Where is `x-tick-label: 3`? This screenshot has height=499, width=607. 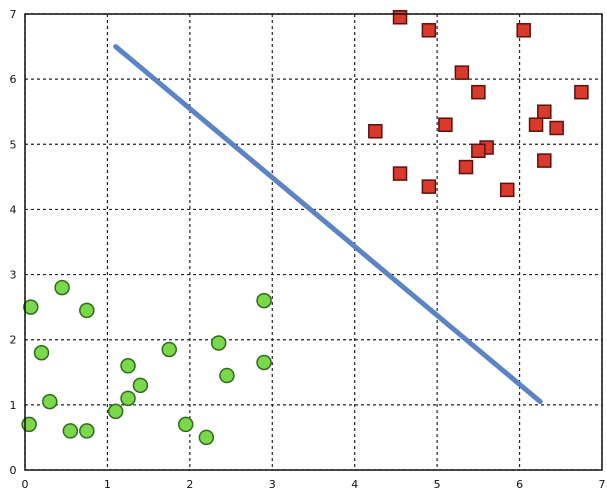 x-tick-label: 3 is located at coordinates (272, 484).